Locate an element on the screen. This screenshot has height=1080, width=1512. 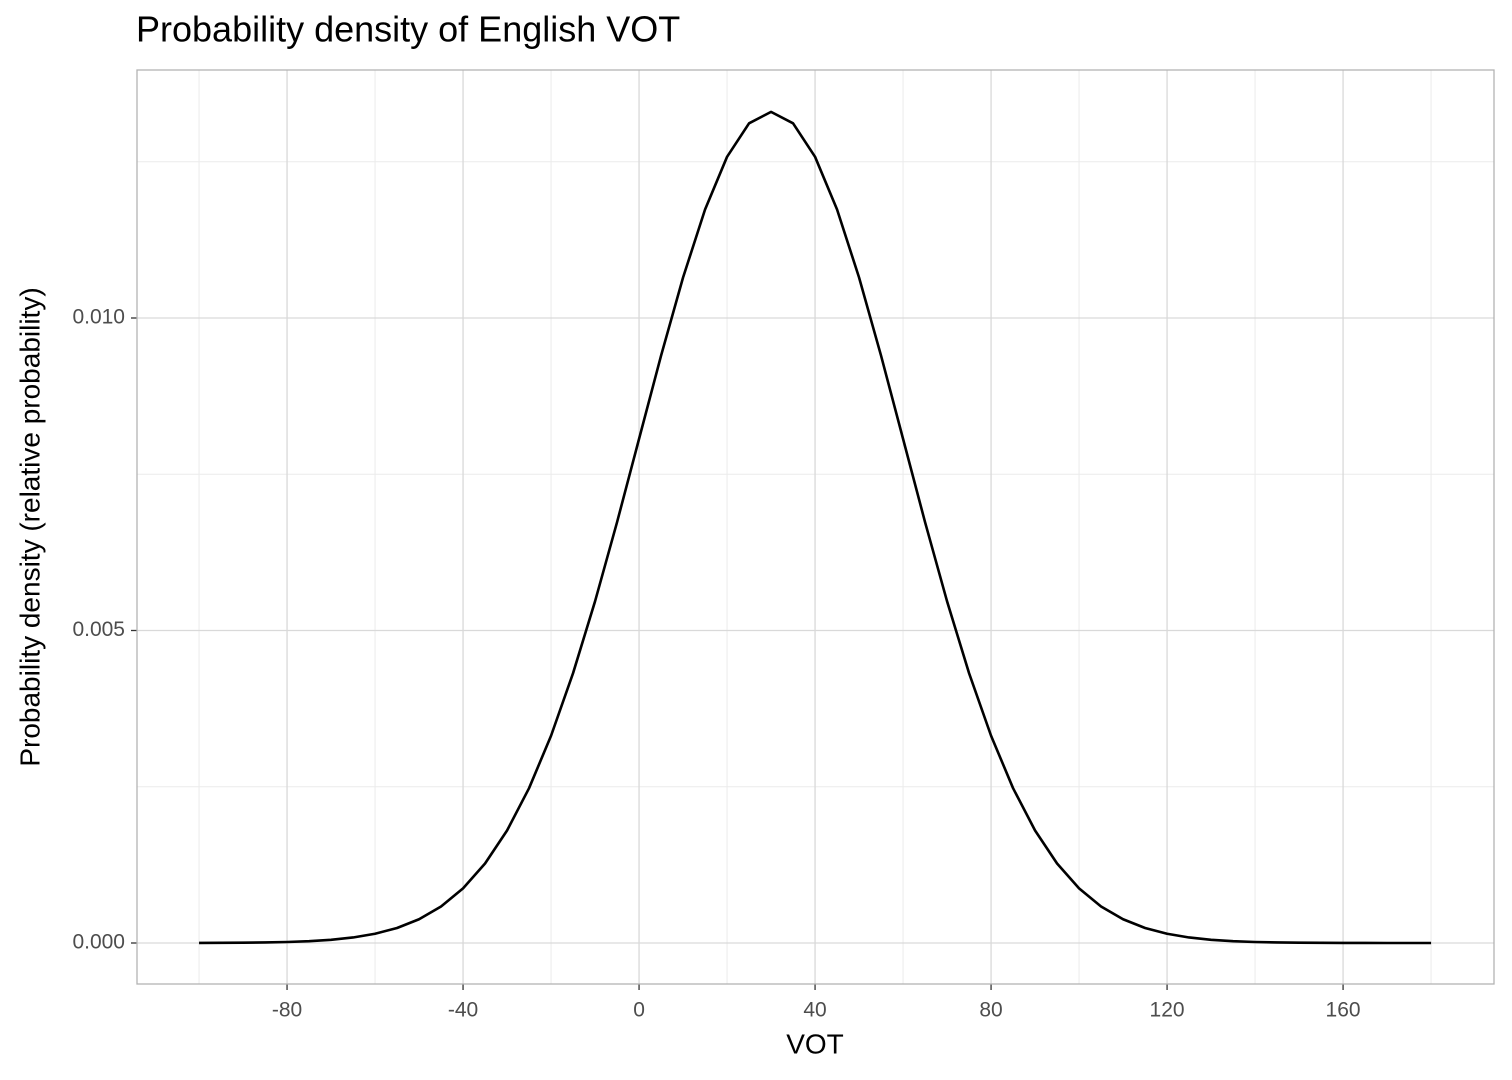
y-tick-label: 0.010 is located at coordinates (98, 317).